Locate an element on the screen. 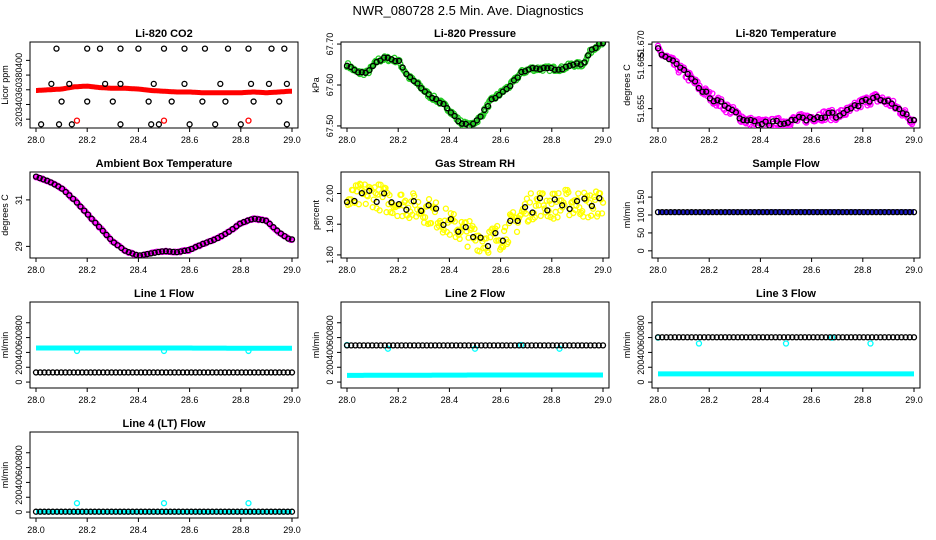 The image size is (936, 540). chart-title: Sample Flow is located at coordinates (786, 164).